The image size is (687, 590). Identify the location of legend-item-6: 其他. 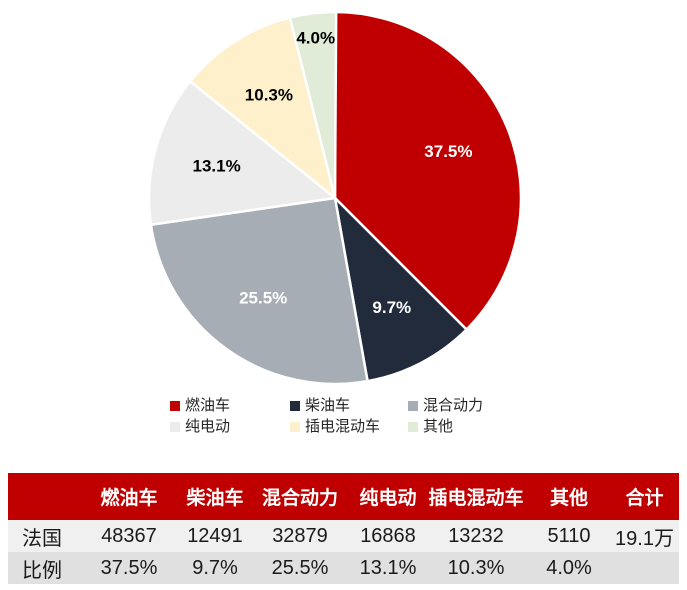
(488, 426).